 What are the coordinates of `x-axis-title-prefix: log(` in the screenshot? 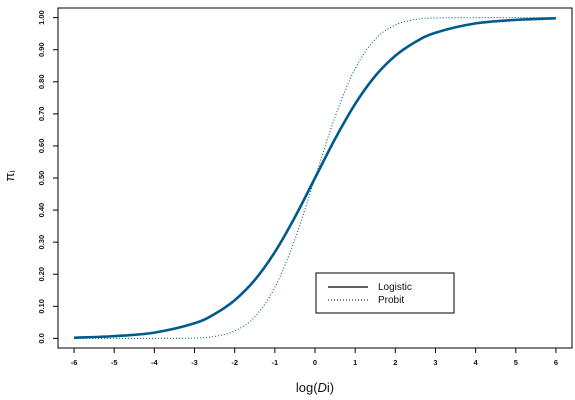 It's located at (307, 387).